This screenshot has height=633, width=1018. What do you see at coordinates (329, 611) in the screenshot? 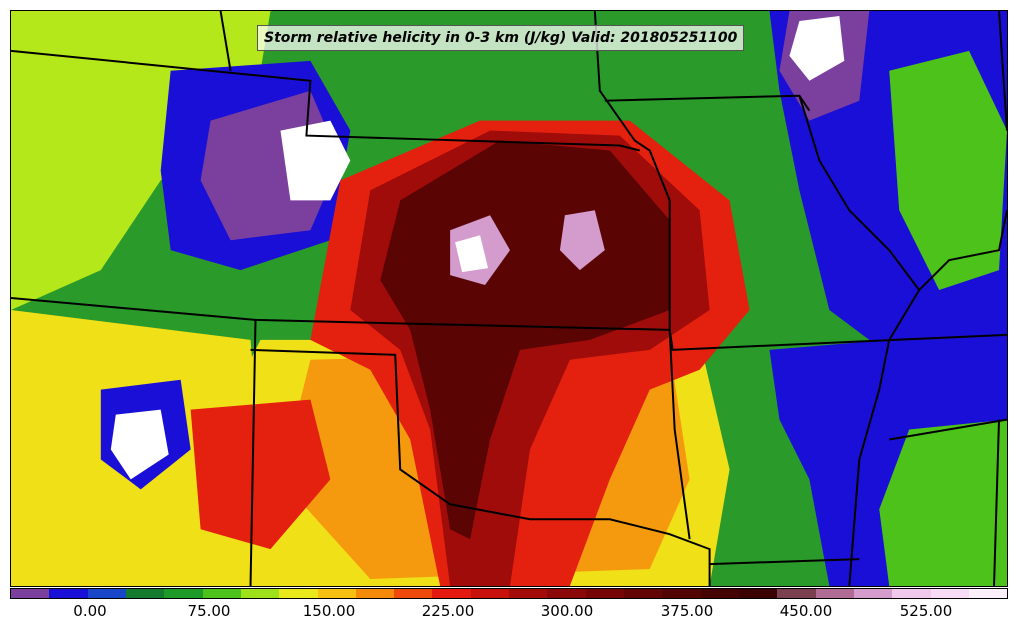
I see `colorbar-tick-label: 150.00` at bounding box center [329, 611].